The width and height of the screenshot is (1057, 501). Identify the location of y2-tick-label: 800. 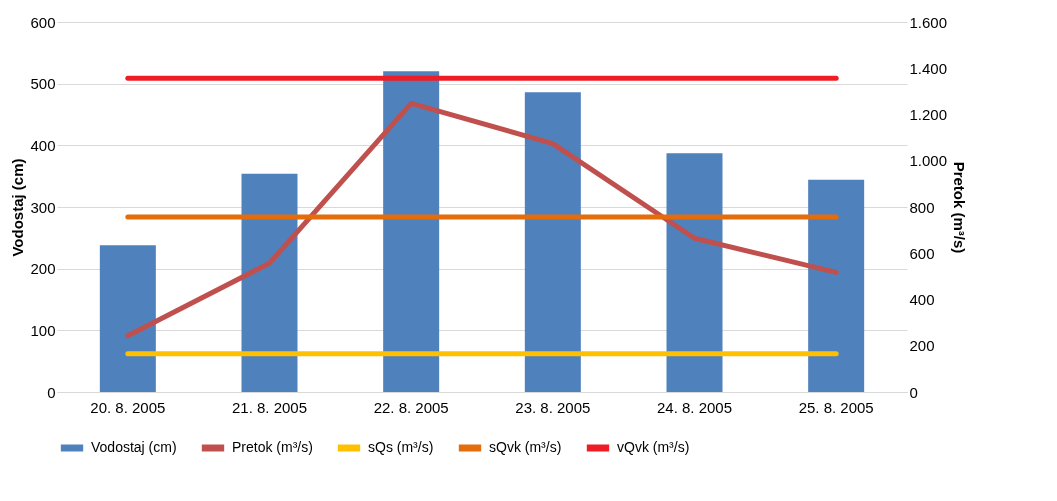
(922, 207).